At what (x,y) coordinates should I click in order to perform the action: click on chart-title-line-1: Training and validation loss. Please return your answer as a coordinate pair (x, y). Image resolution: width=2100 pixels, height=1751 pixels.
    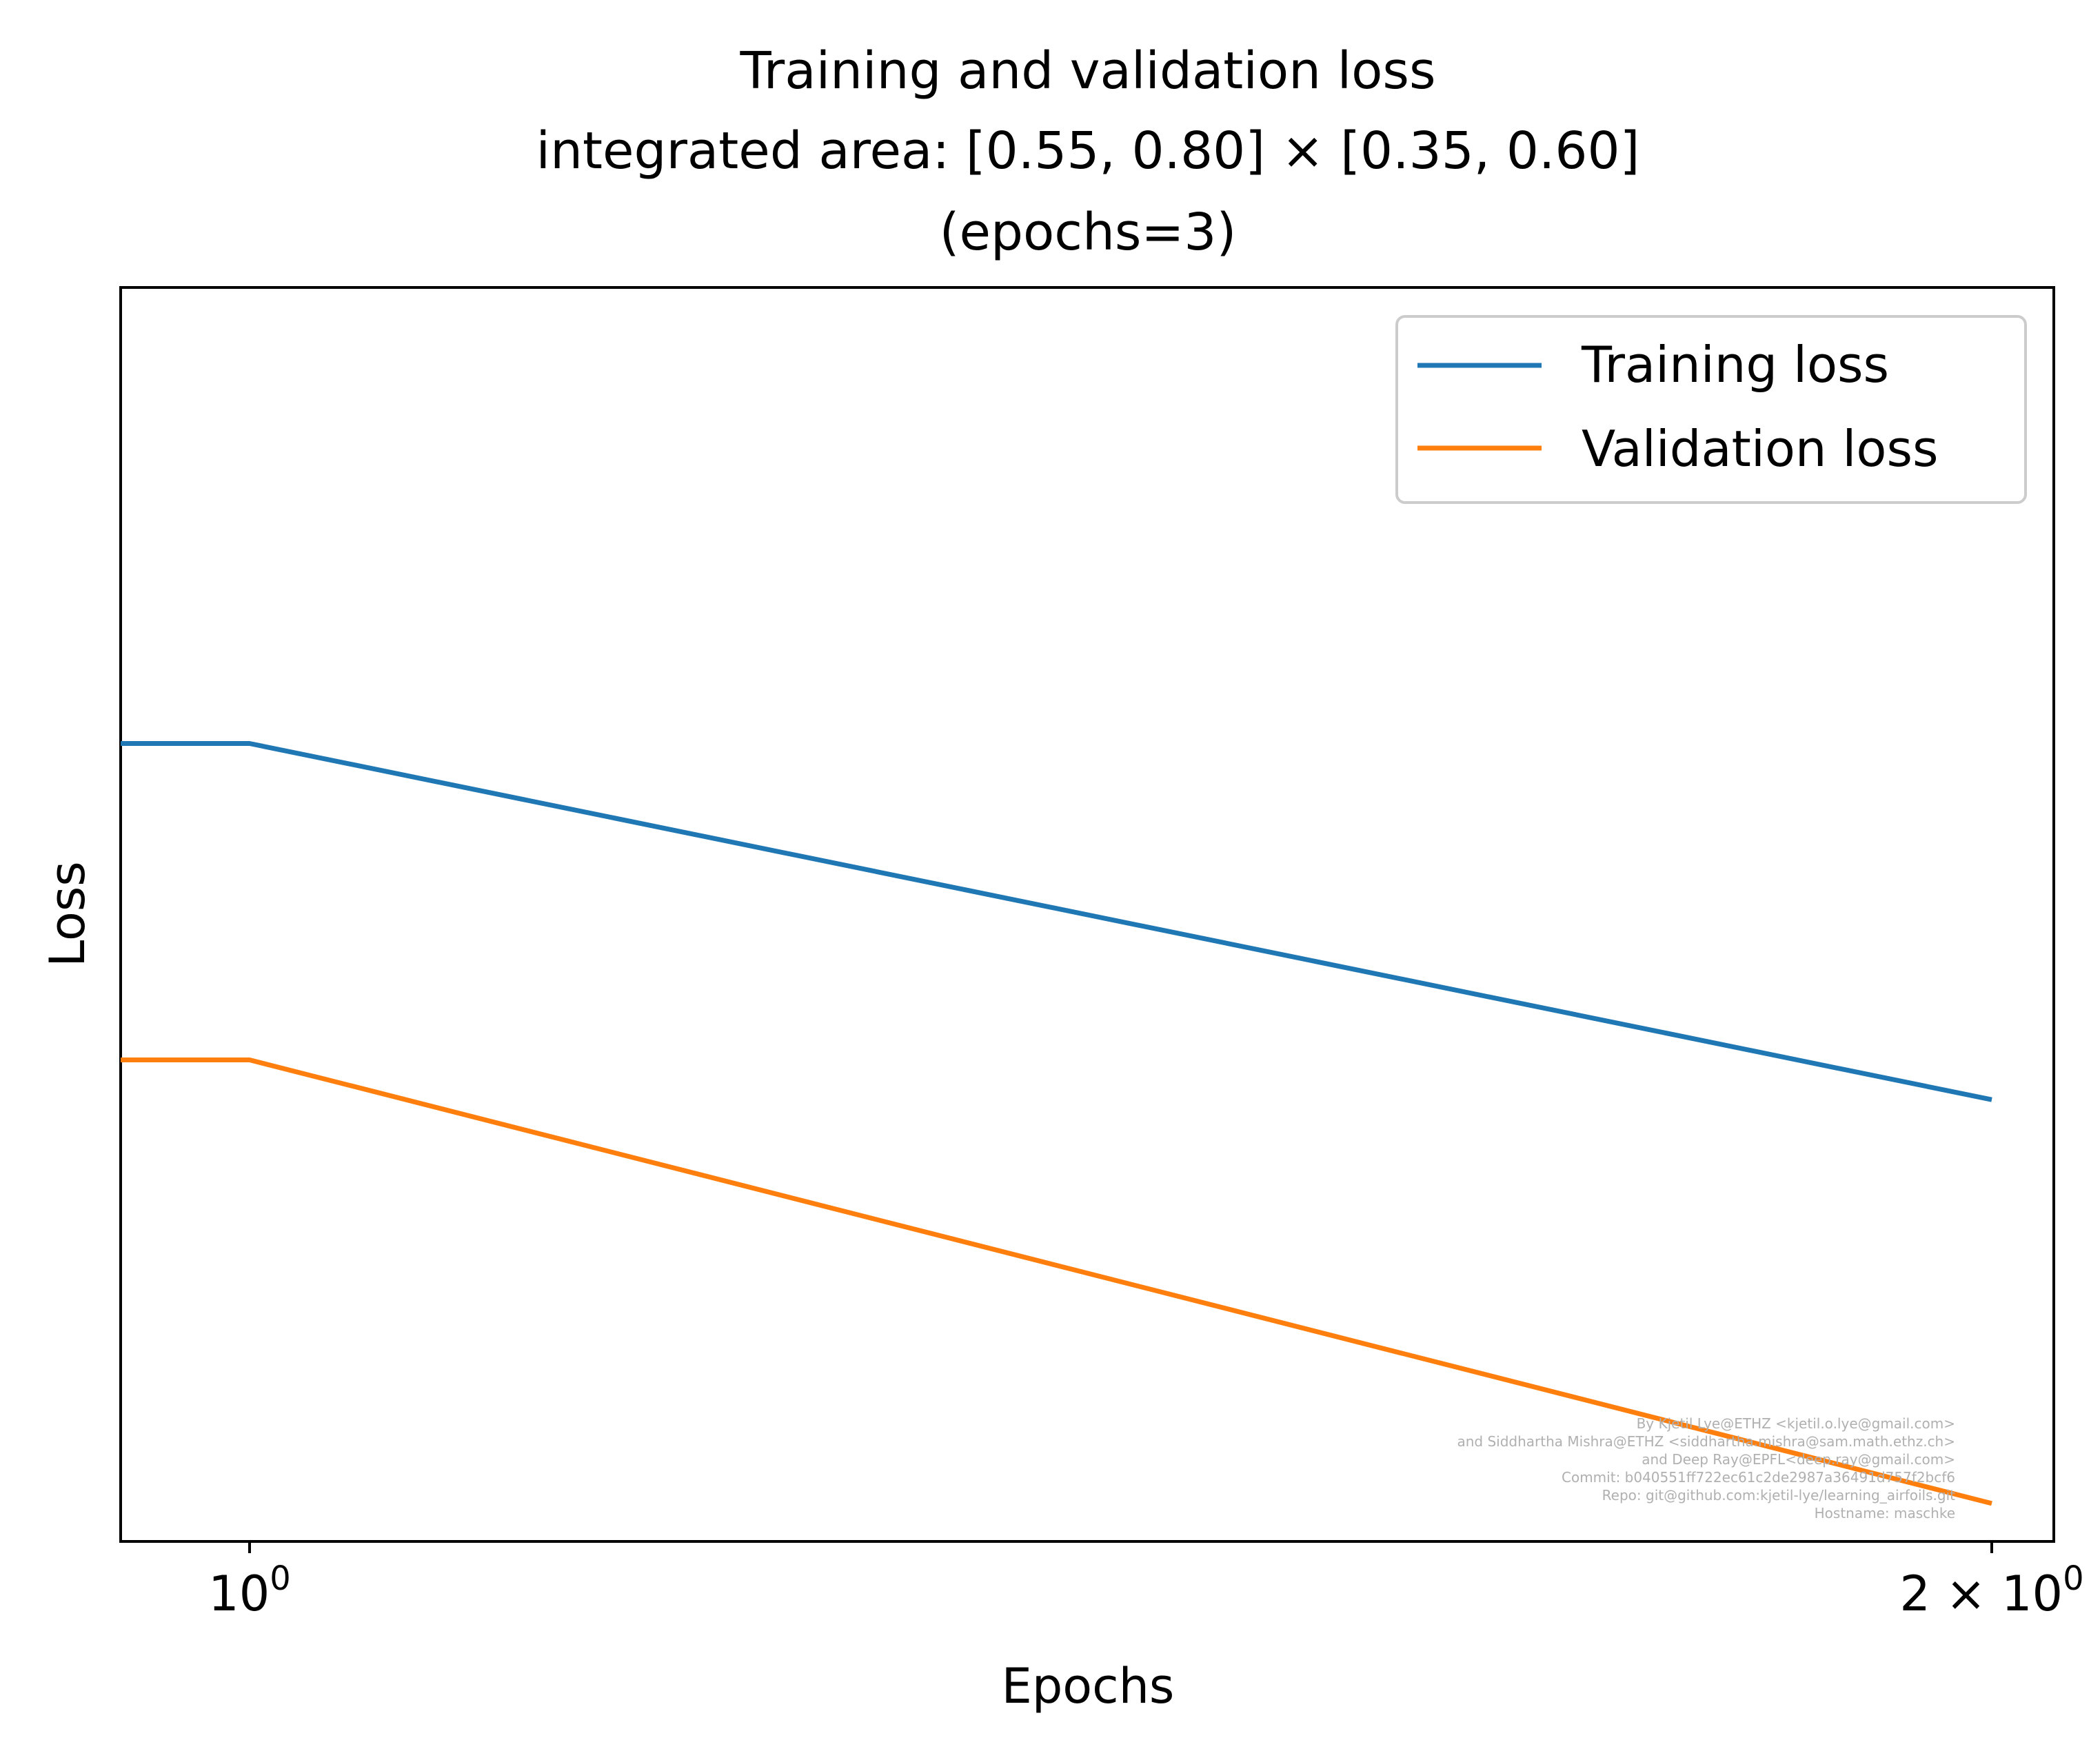
    Looking at the image, I should click on (1087, 71).